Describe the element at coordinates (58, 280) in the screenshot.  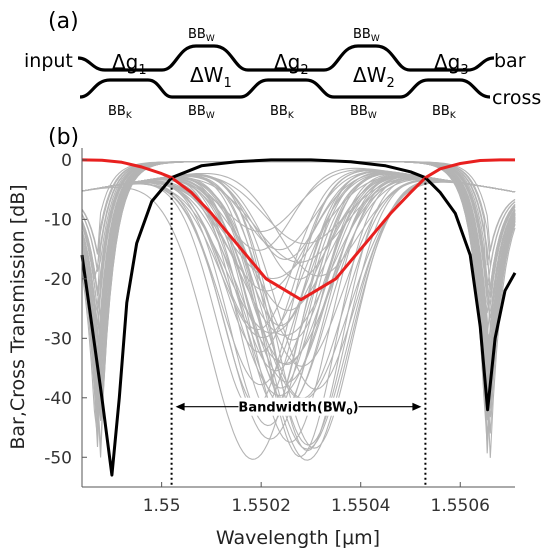
I see `y-tick-label: -20` at that location.